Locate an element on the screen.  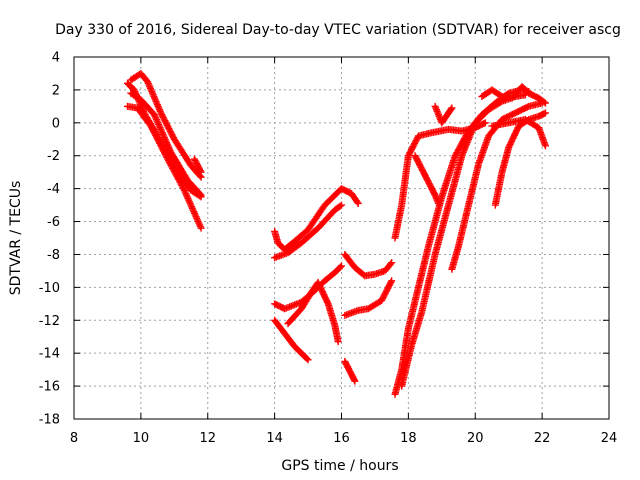
y-tick-label: -4 is located at coordinates (53, 189).